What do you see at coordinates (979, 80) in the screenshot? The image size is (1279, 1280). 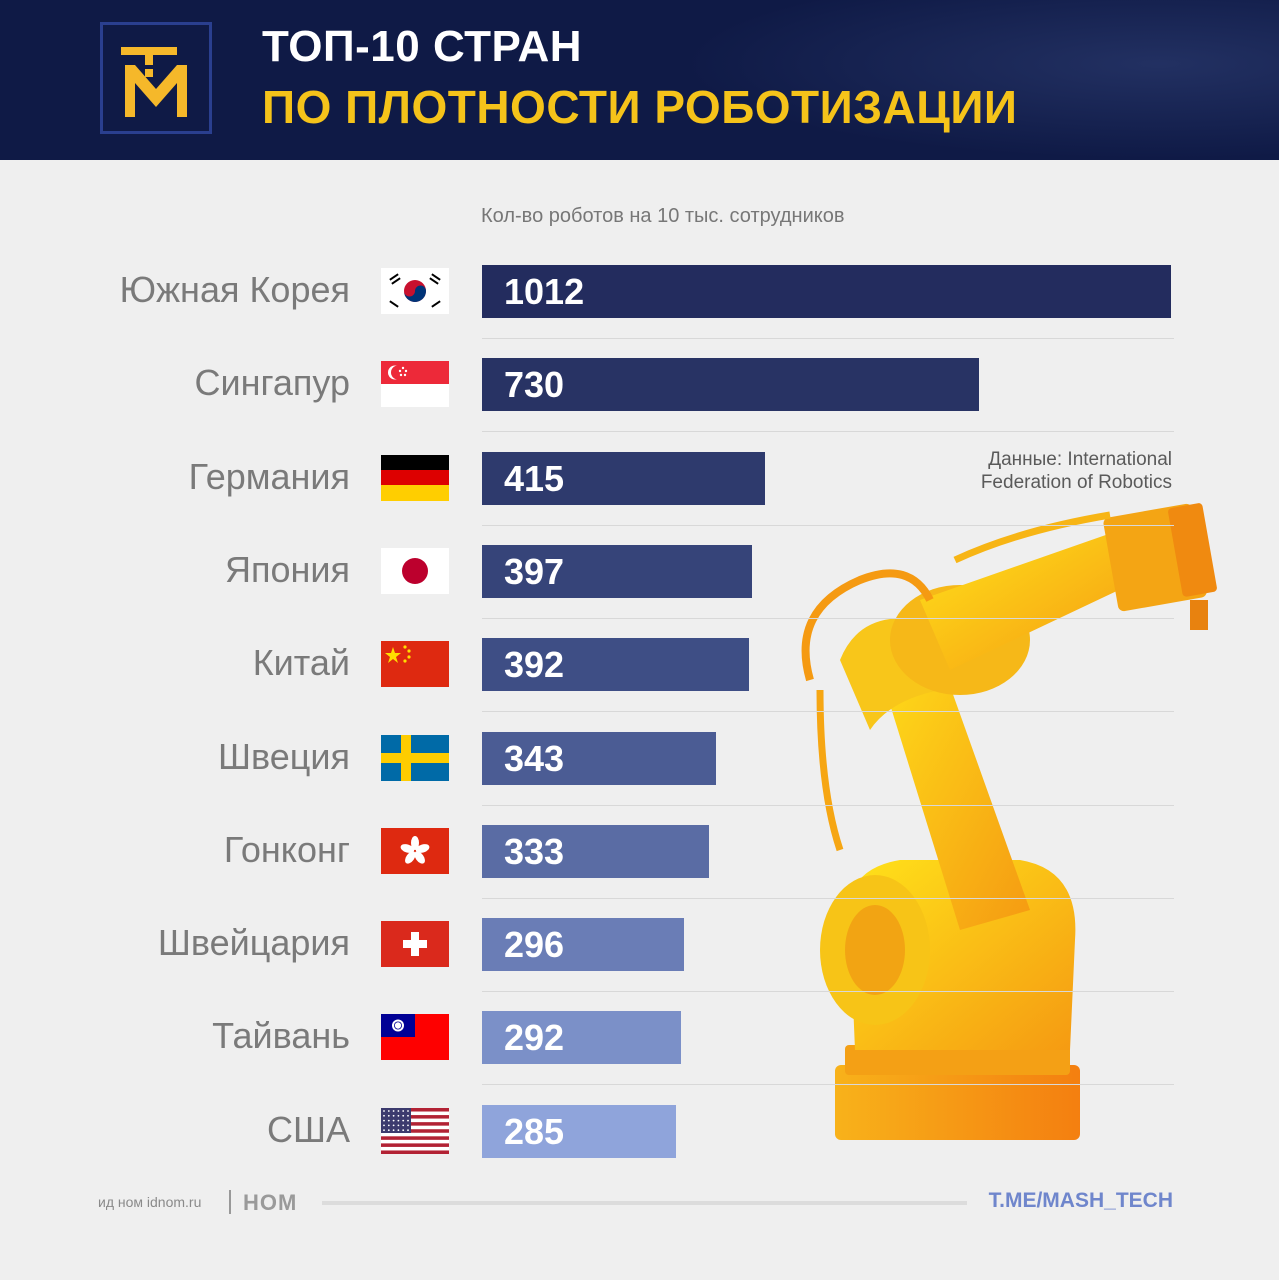 I see `header-glow` at bounding box center [979, 80].